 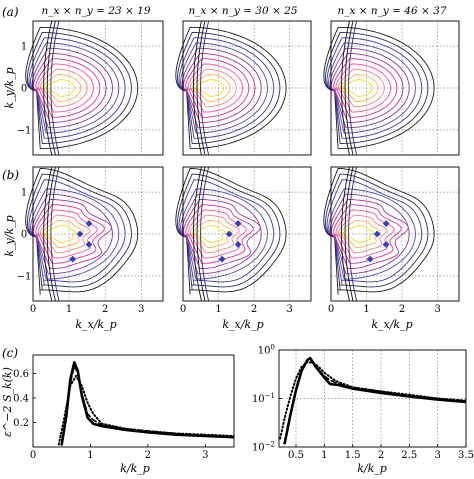 I want to click on contour-panel-b-1: 1 0 −1 0 1 2 3, so click(x=90, y=240).